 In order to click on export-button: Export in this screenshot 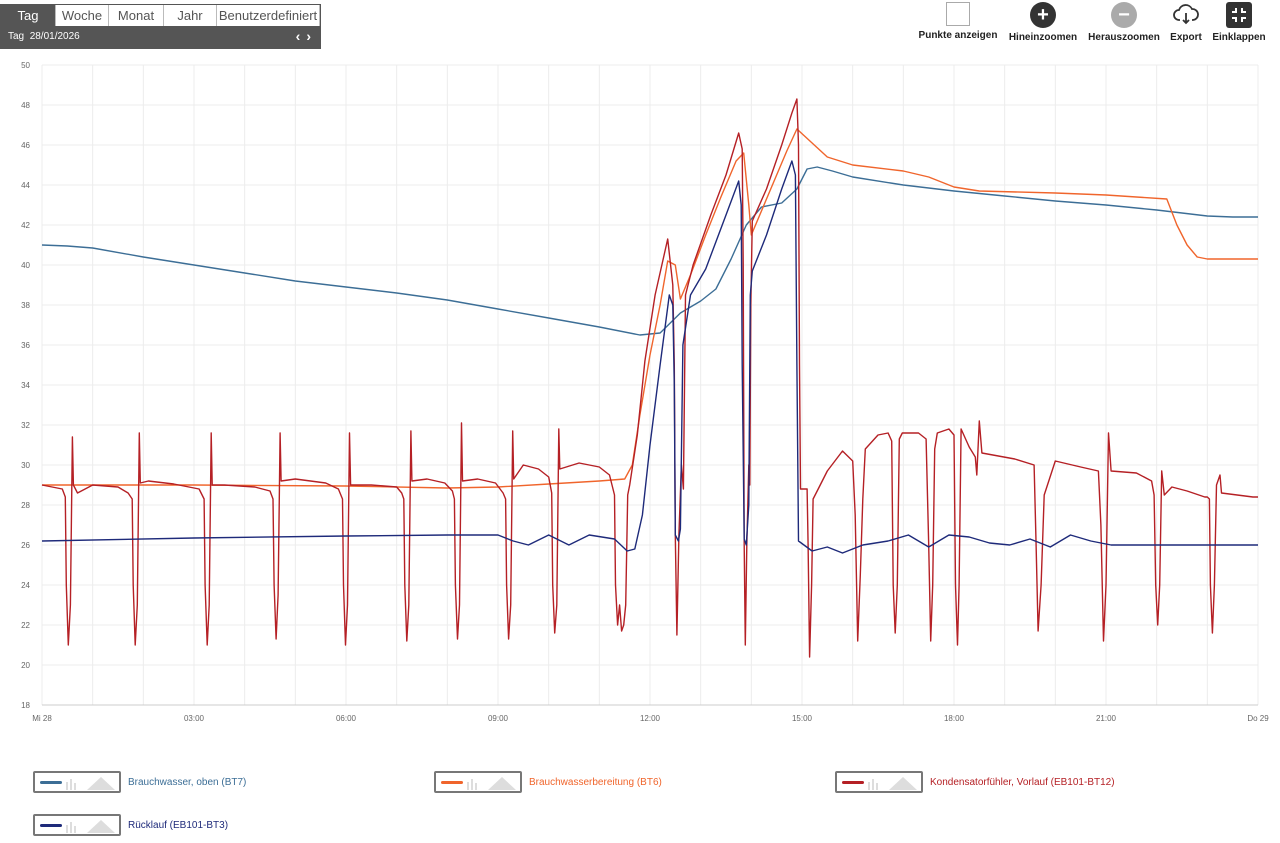, I will do `click(1186, 22)`.